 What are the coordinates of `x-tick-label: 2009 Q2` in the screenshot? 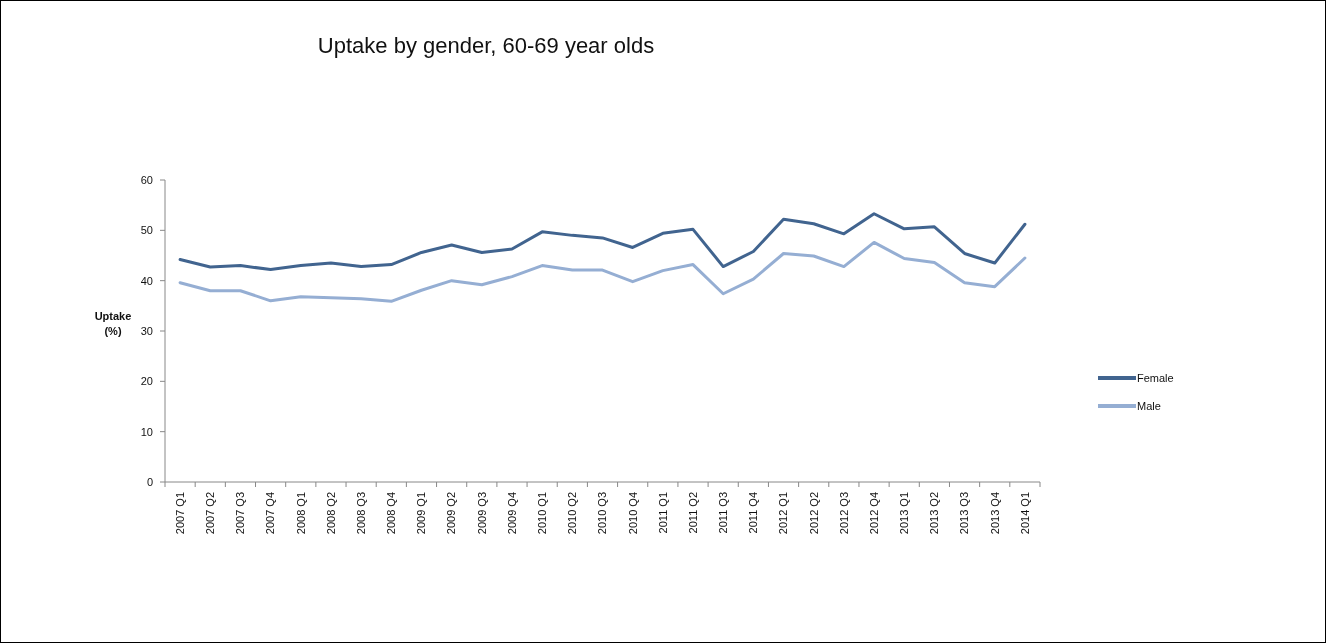 It's located at (451, 513).